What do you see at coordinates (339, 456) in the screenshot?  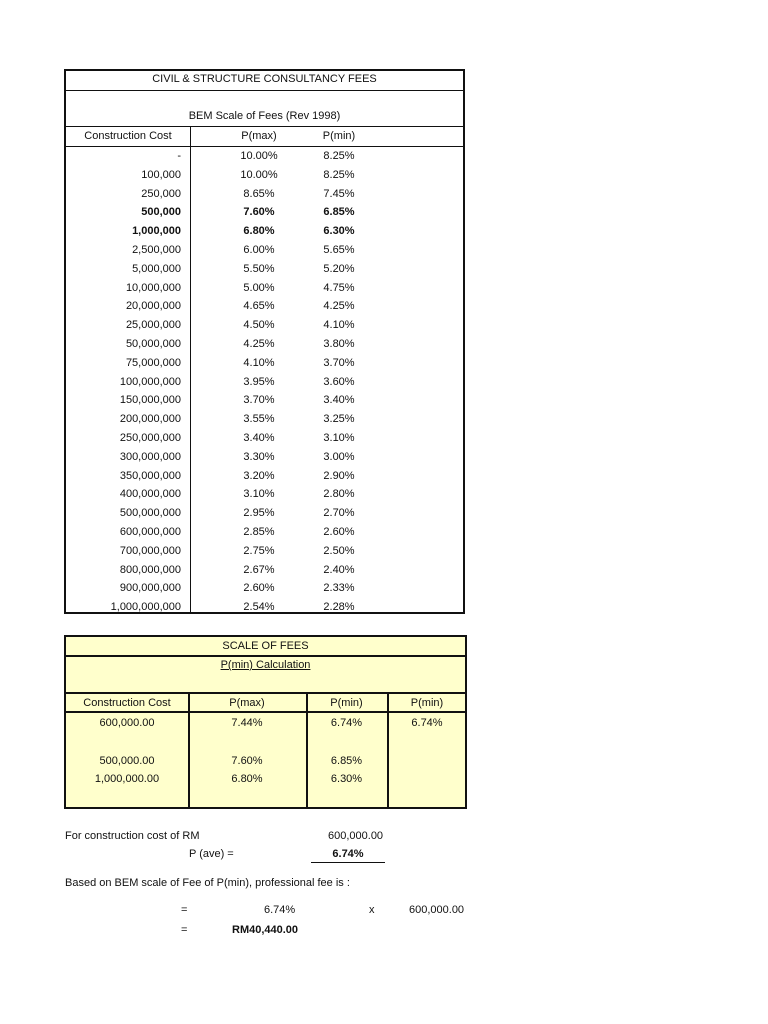 I see `pmin-cell: 3.00%` at bounding box center [339, 456].